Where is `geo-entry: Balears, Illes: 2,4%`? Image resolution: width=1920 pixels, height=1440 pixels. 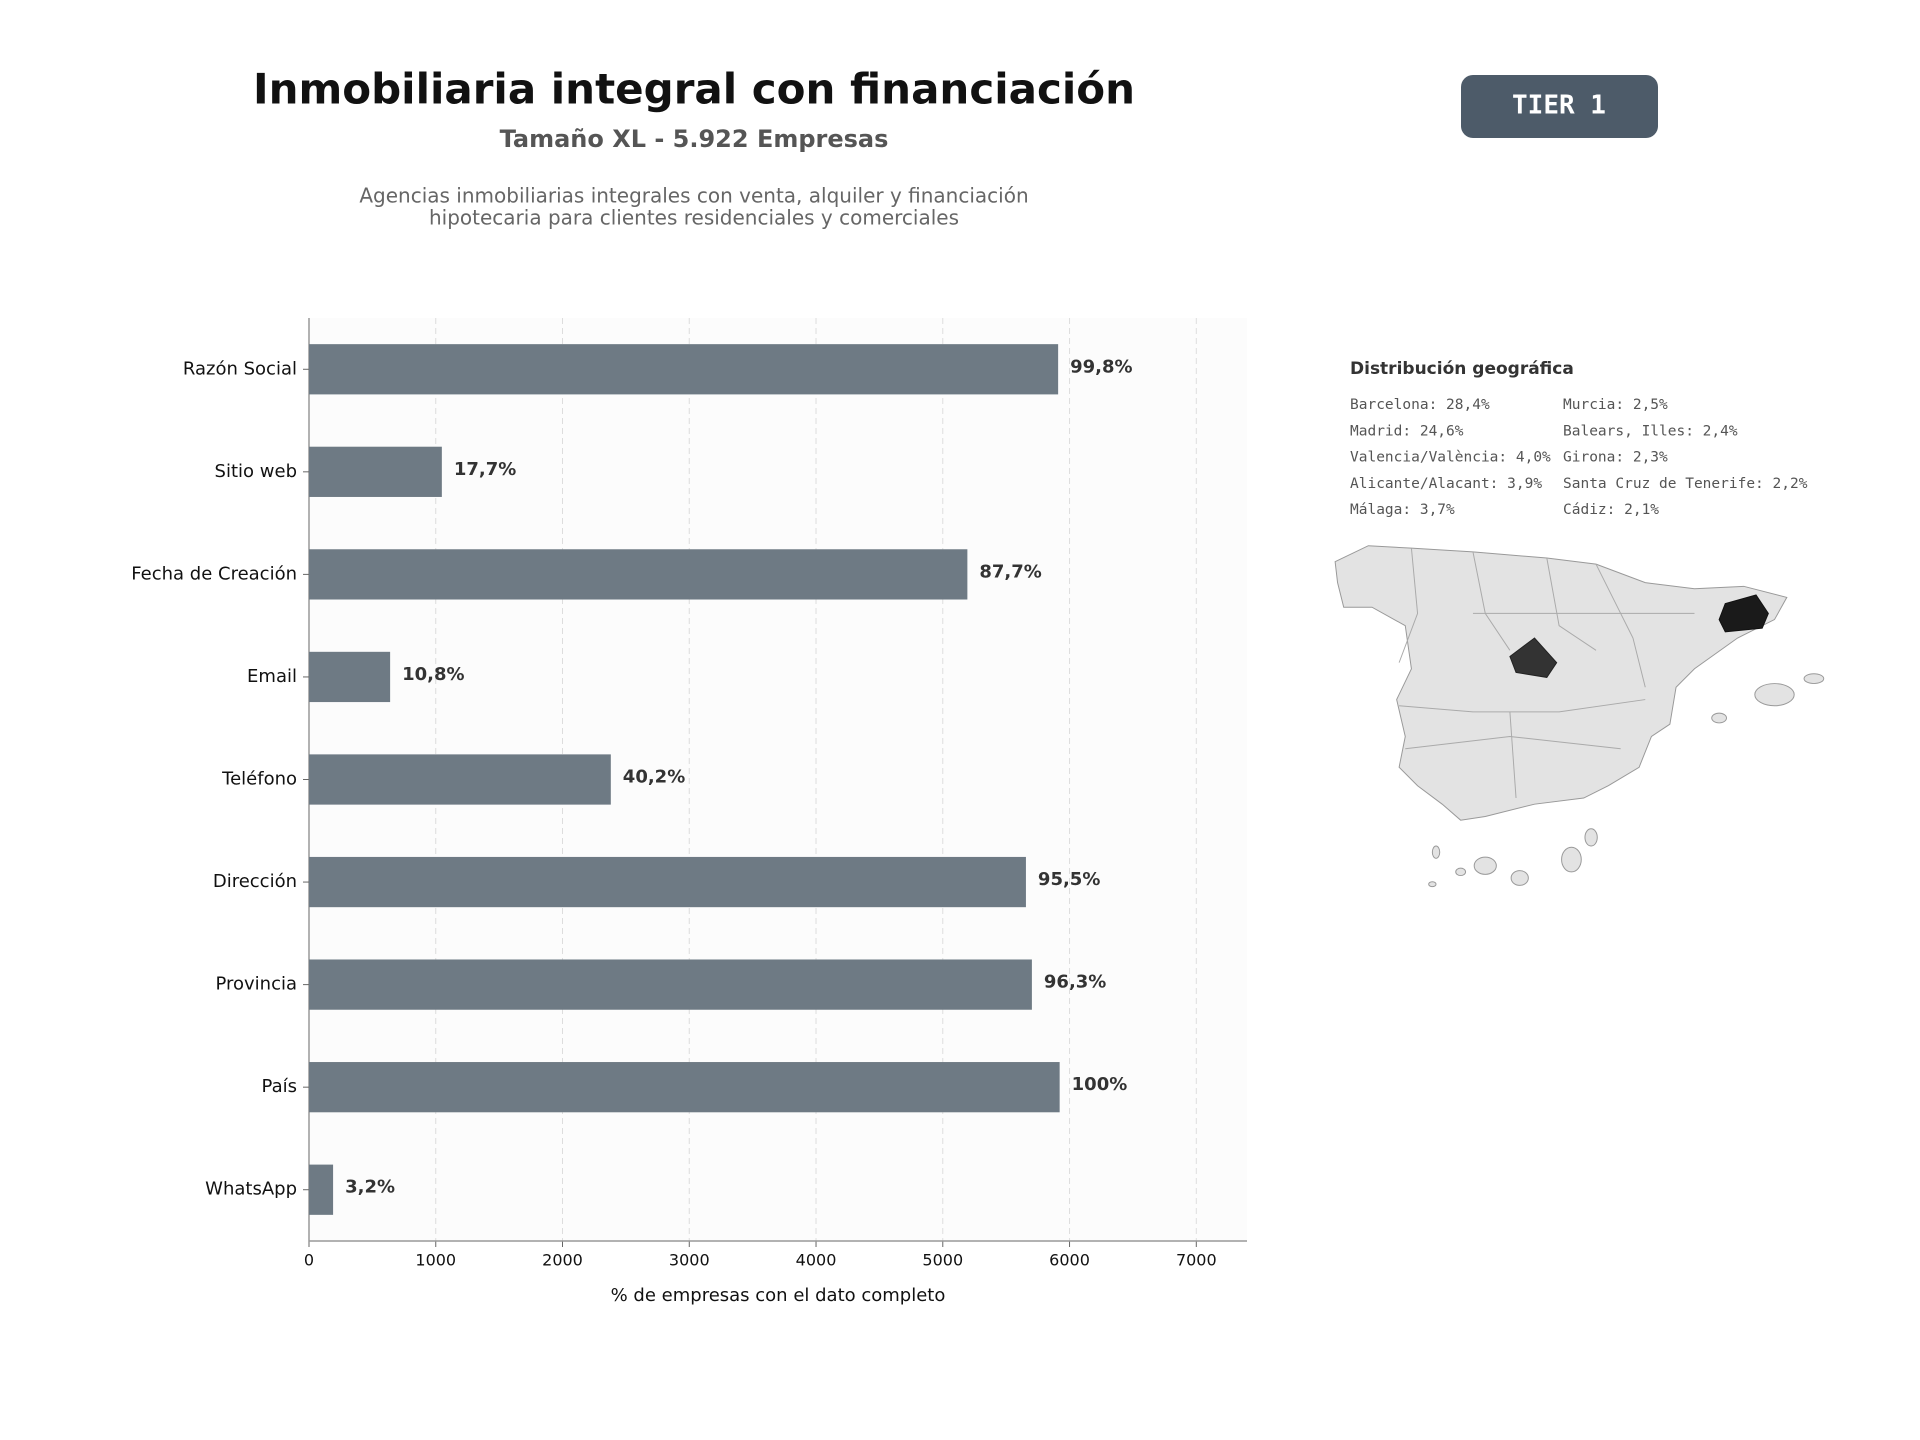
geo-entry: Balears, Illes: 2,4% is located at coordinates (1650, 431).